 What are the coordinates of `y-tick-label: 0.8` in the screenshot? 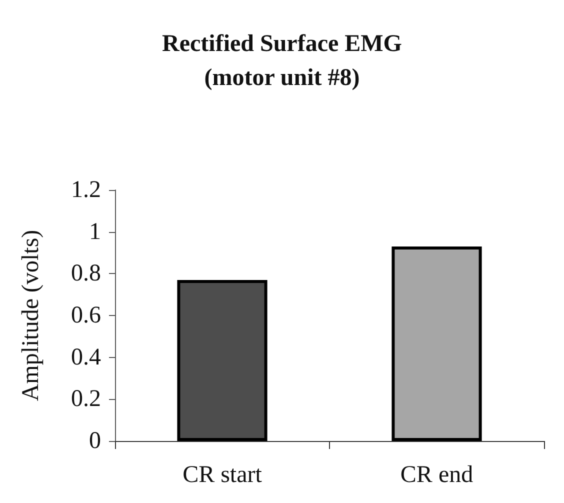 It's located at (86, 273).